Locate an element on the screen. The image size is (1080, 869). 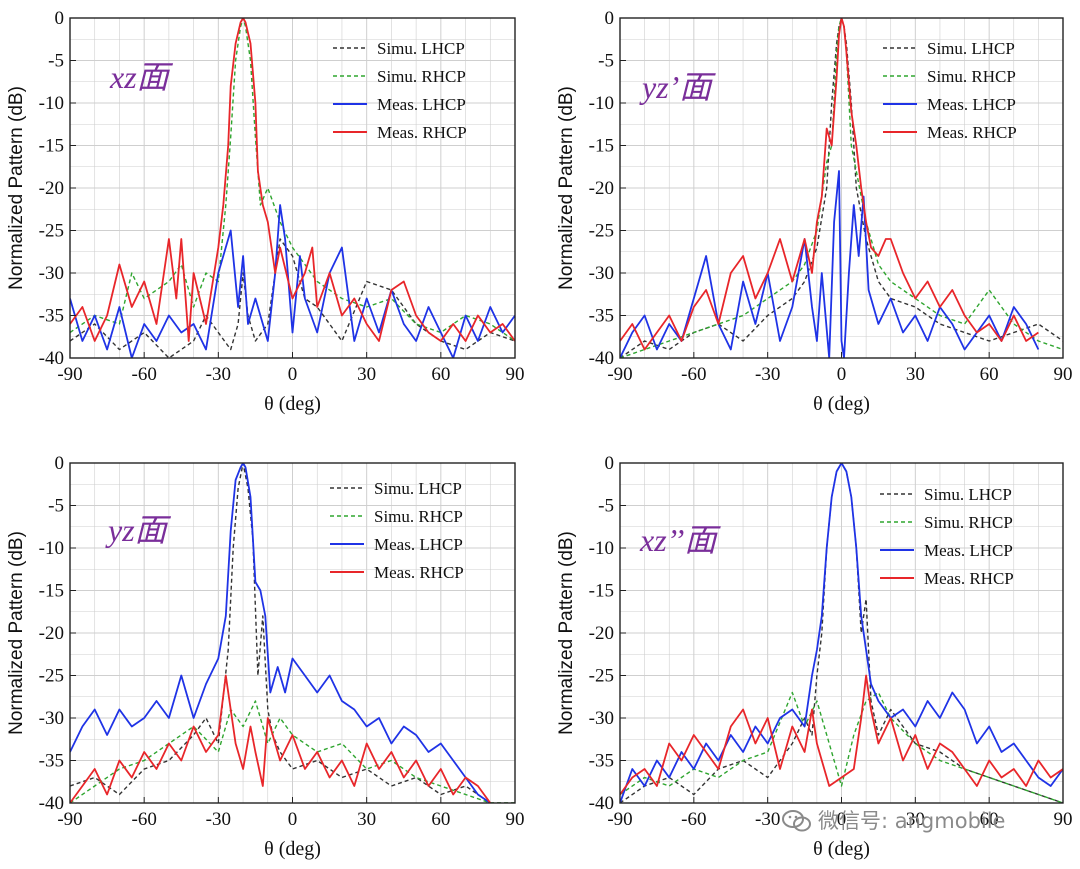
wechat-icon is located at coordinates (796, 821).